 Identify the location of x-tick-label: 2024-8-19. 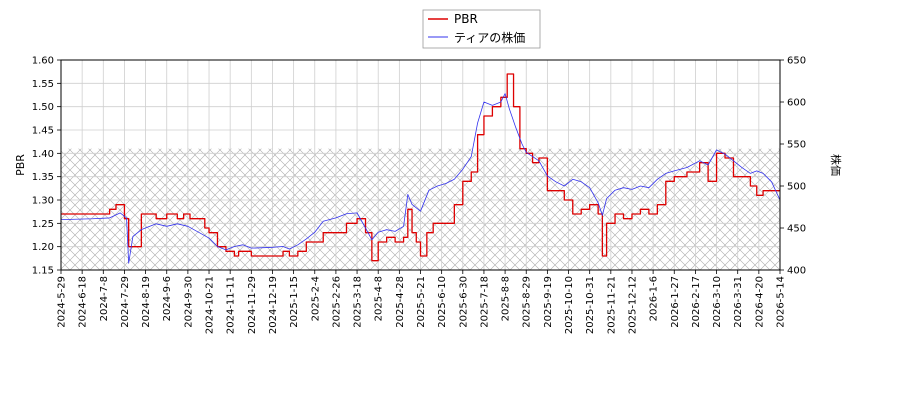
(146, 302).